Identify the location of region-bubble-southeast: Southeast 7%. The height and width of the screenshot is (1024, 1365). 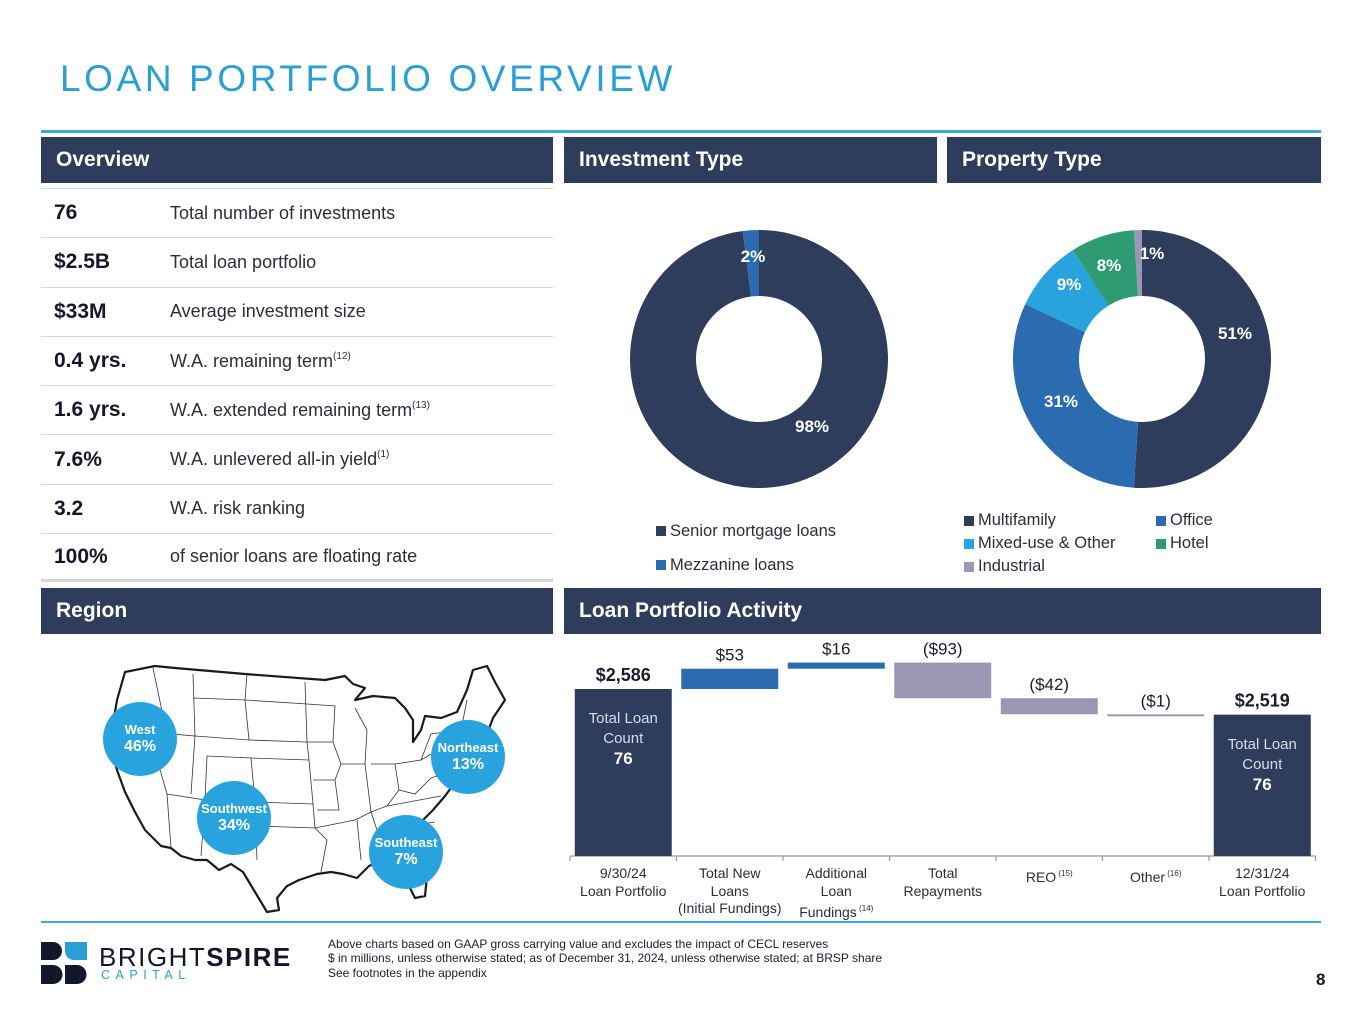
(406, 852).